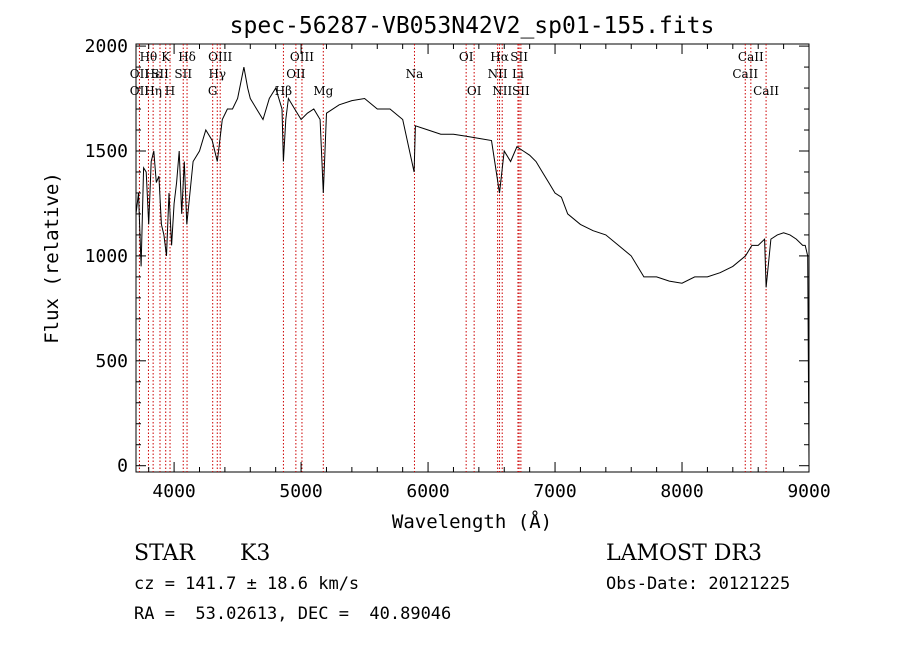  What do you see at coordinates (166, 57) in the screenshot?
I see `line-marker-label: K` at bounding box center [166, 57].